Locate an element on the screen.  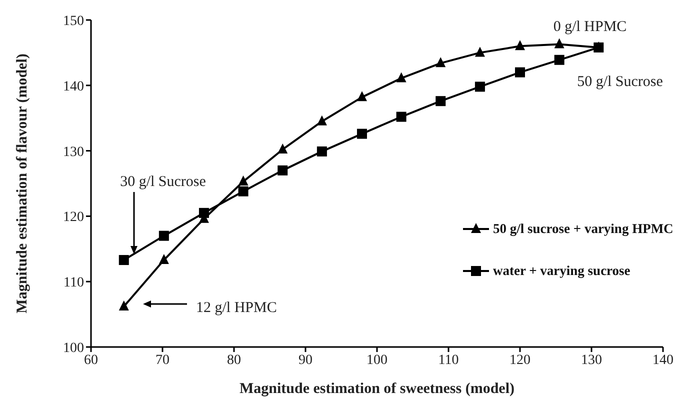
y-tick-label: 100 is located at coordinates (73, 348).